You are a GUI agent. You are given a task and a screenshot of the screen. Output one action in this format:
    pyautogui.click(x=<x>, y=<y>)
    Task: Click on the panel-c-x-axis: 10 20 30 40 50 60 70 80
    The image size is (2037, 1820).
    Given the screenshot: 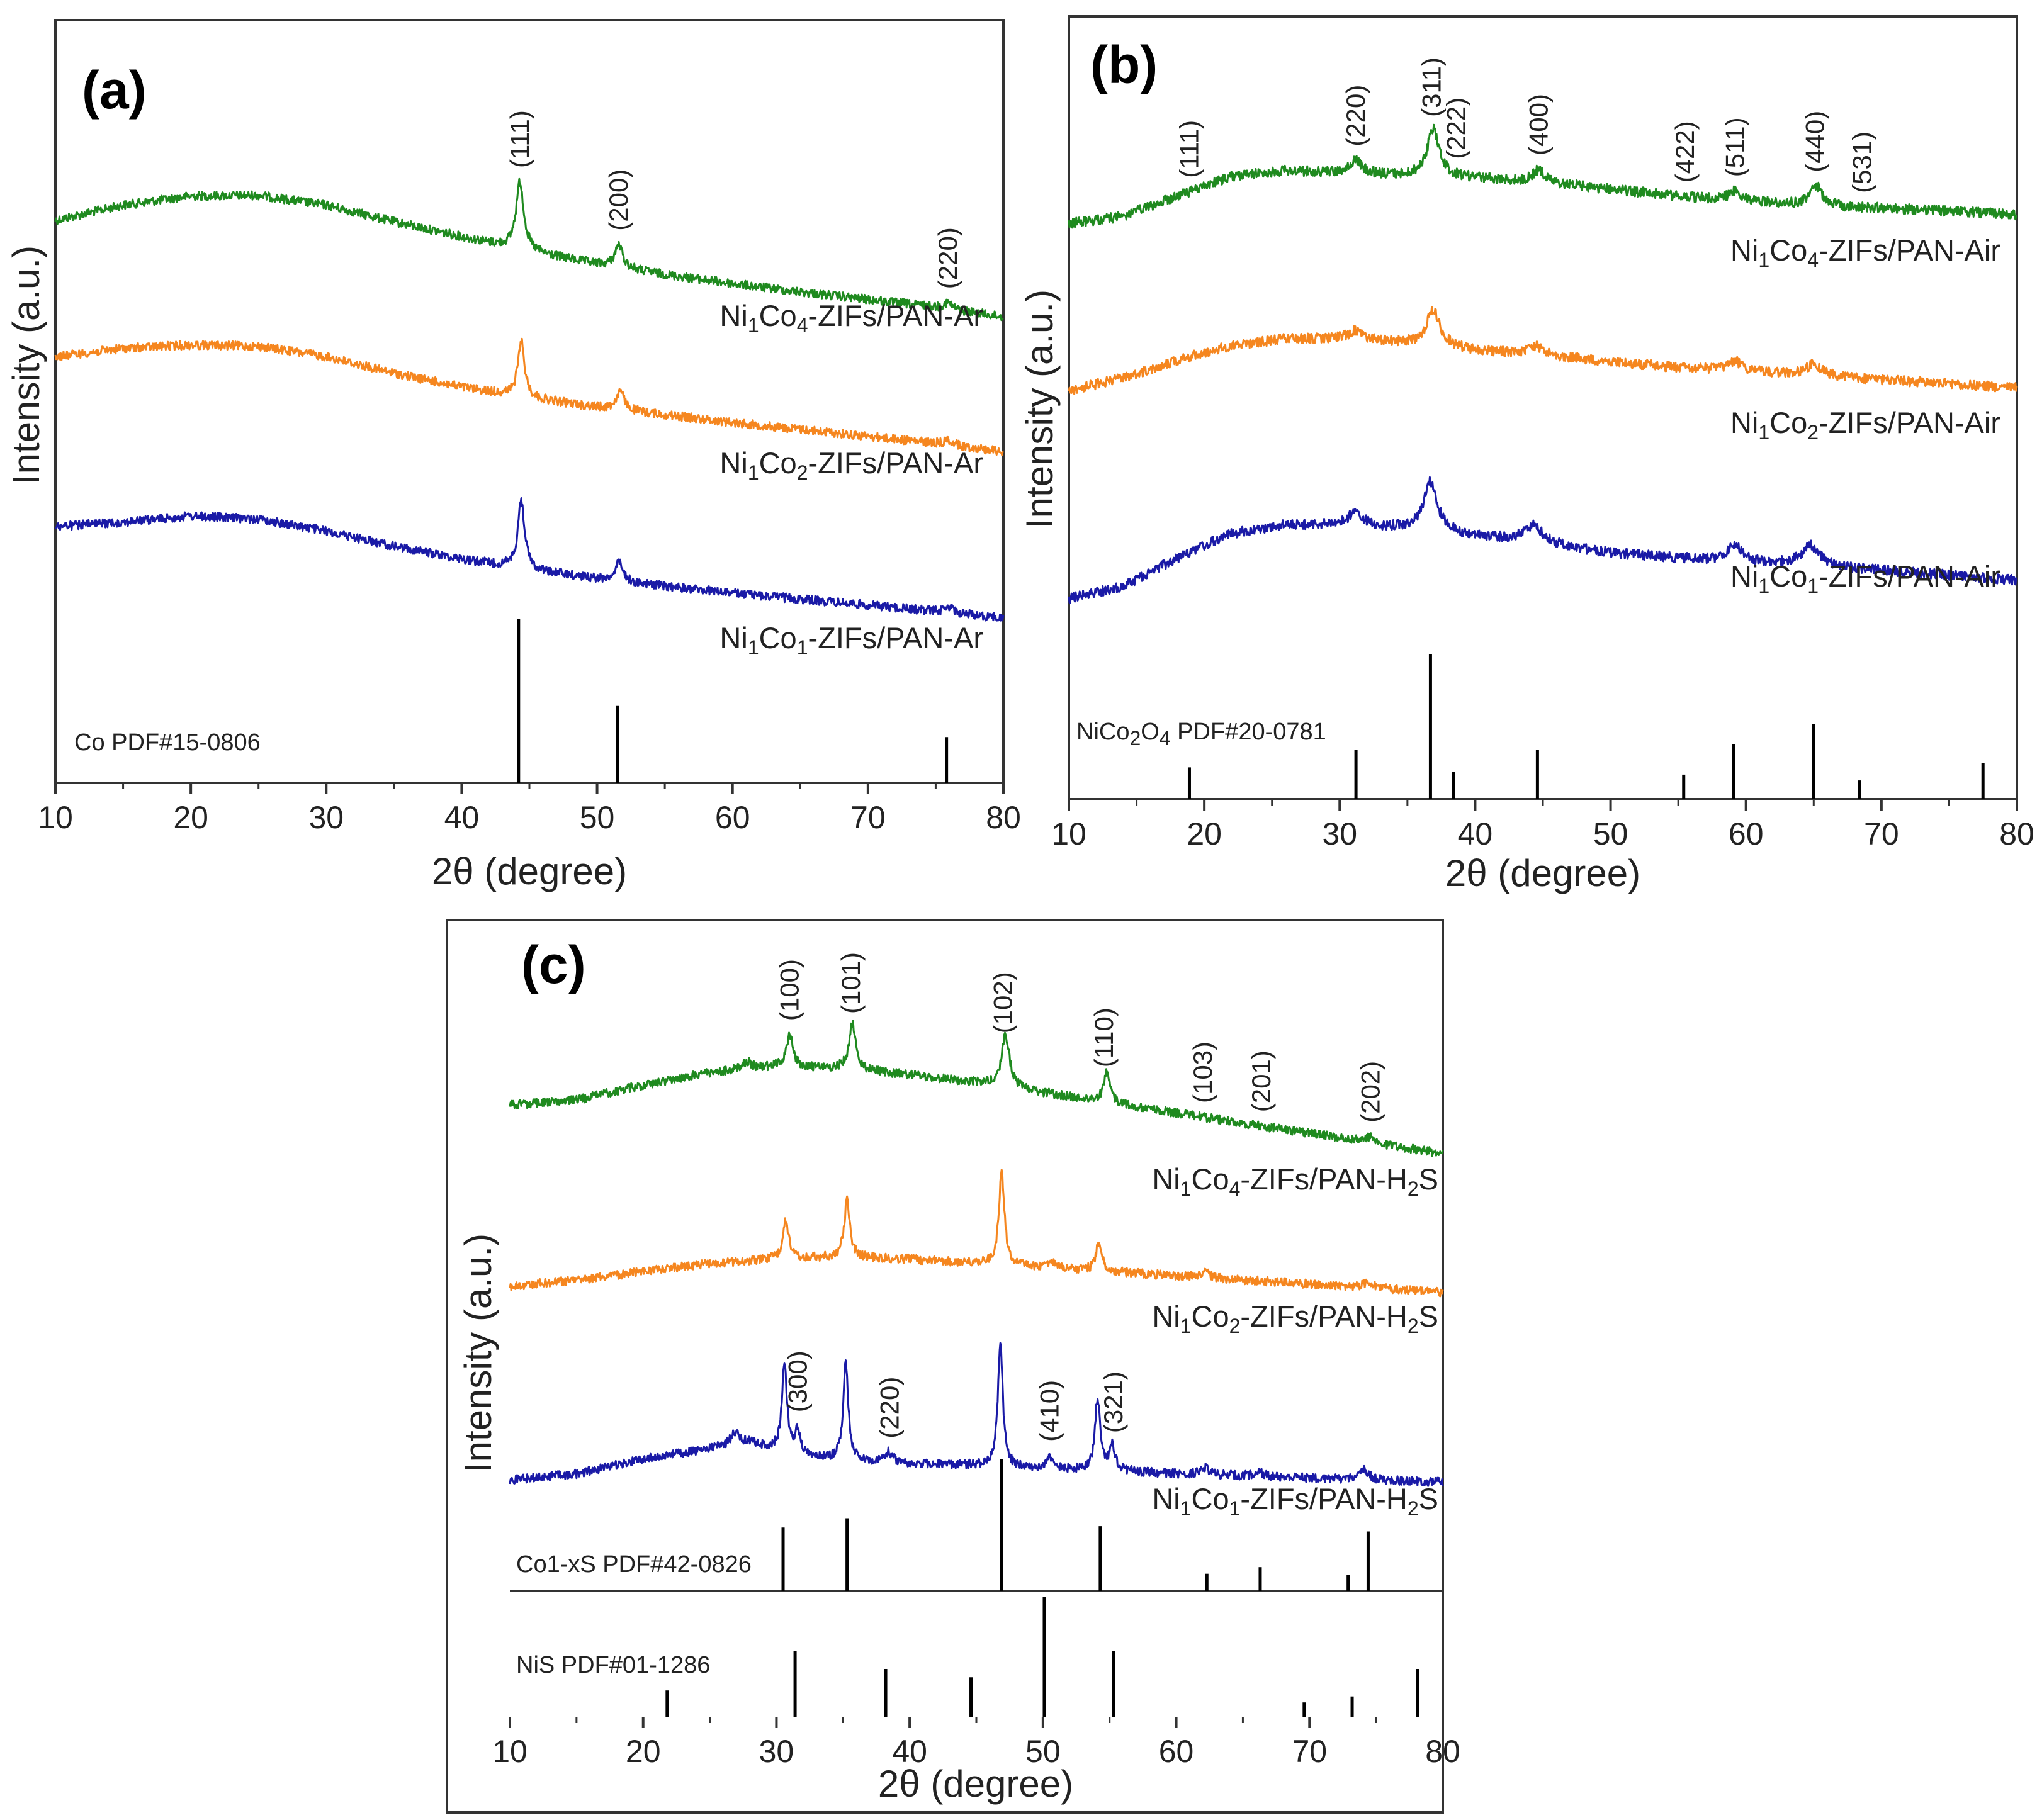 What is the action you would take?
    pyautogui.click(x=976, y=1743)
    